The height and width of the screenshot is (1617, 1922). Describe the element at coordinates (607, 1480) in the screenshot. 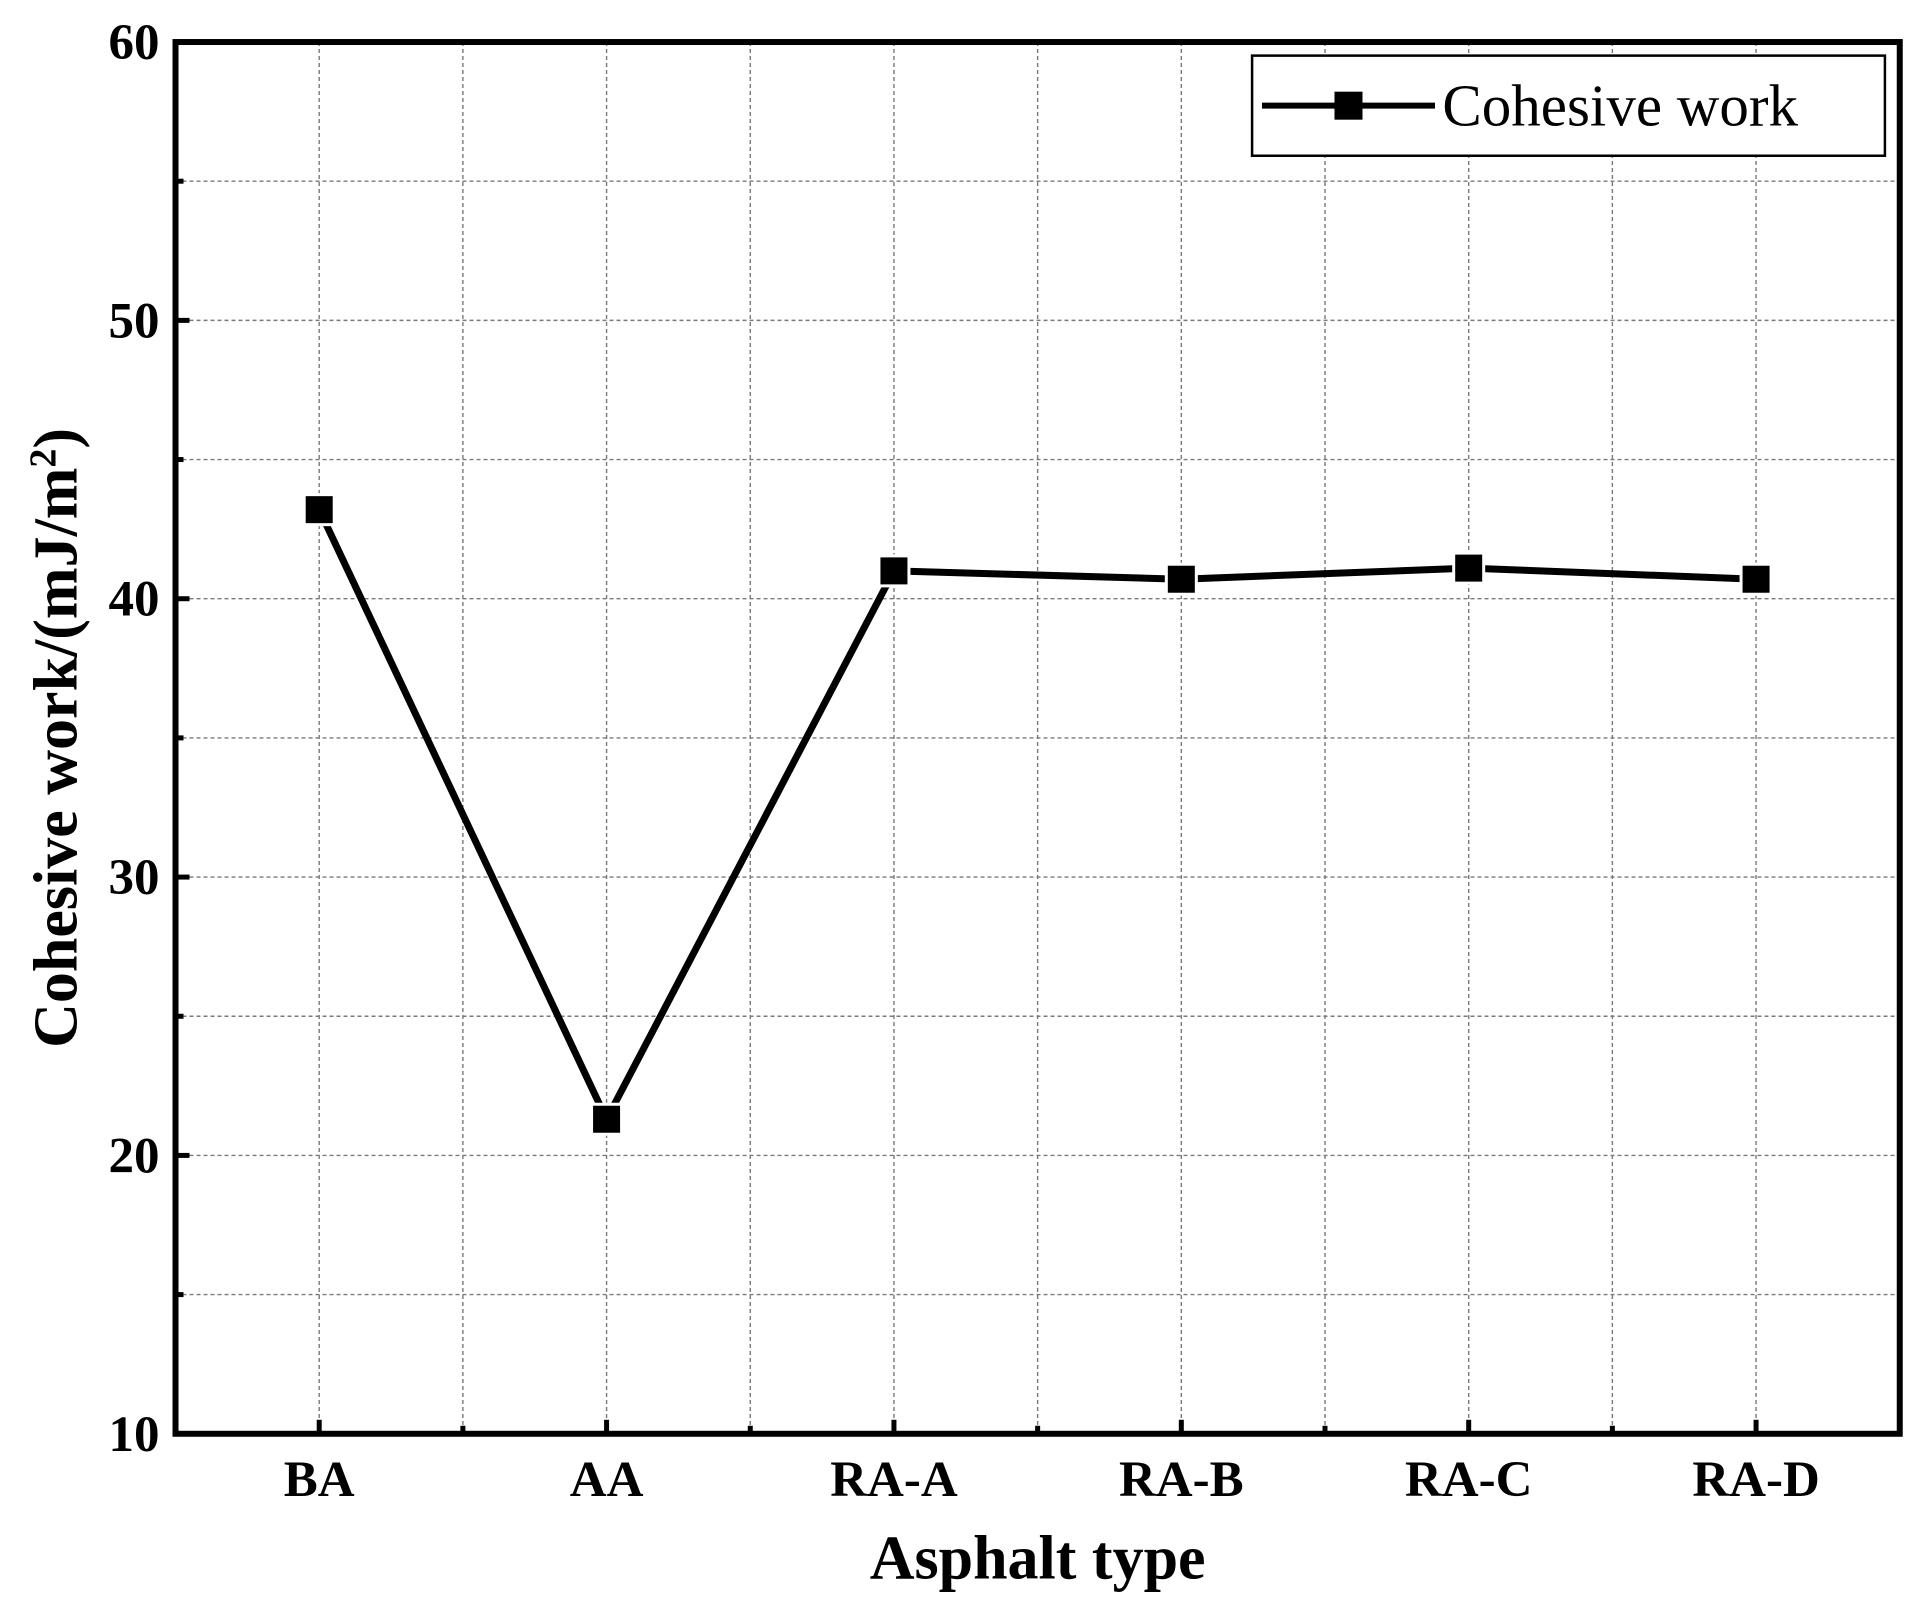

I see `x-tick-label: AA` at that location.